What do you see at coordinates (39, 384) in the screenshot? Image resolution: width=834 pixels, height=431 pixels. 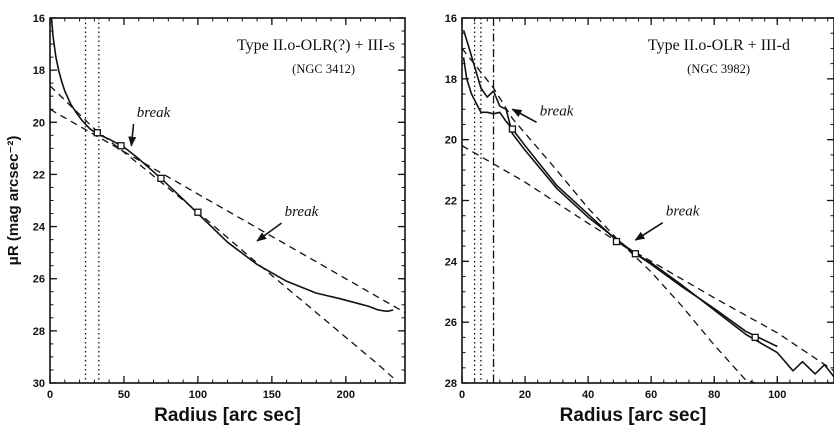 I see `y-tick-label: 30` at bounding box center [39, 384].